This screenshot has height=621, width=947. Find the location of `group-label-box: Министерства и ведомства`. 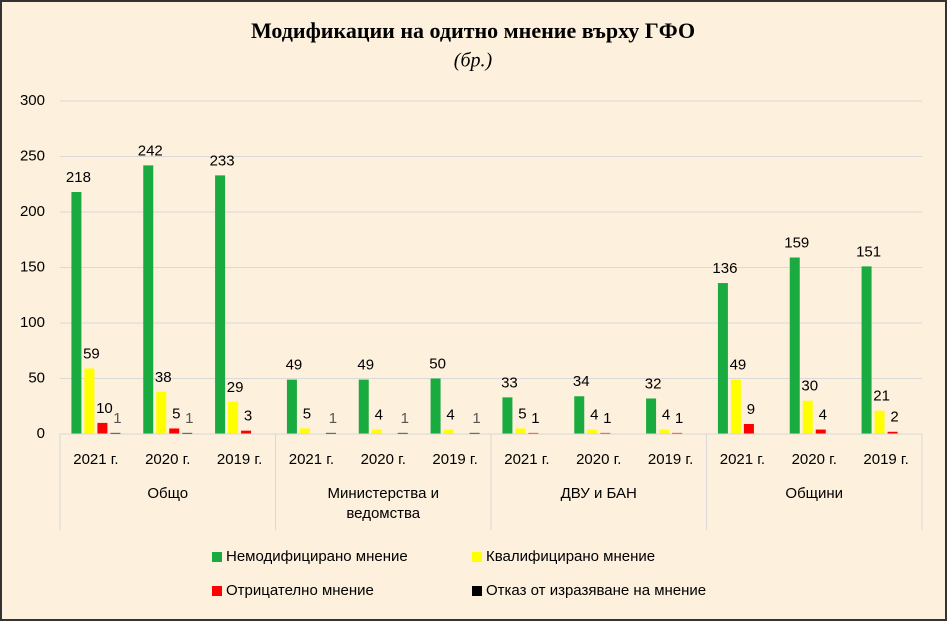

group-label-box: Министерства и ведомства is located at coordinates (383, 503).